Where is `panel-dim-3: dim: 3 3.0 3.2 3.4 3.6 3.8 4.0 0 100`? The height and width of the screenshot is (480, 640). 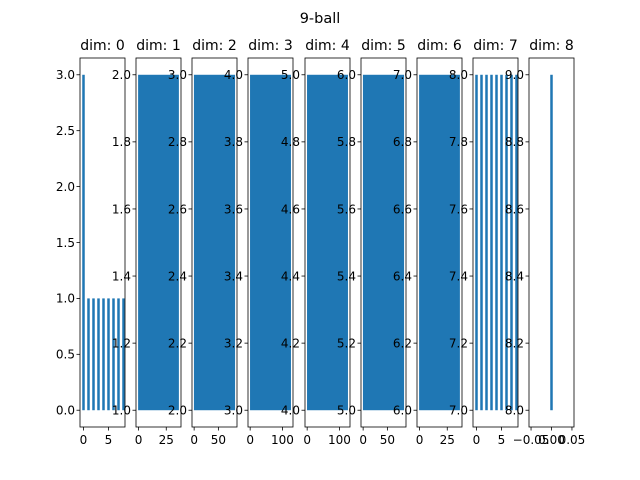
panel-dim-3: dim: 3 3.0 3.2 3.4 3.6 3.8 4.0 0 100 is located at coordinates (259, 242).